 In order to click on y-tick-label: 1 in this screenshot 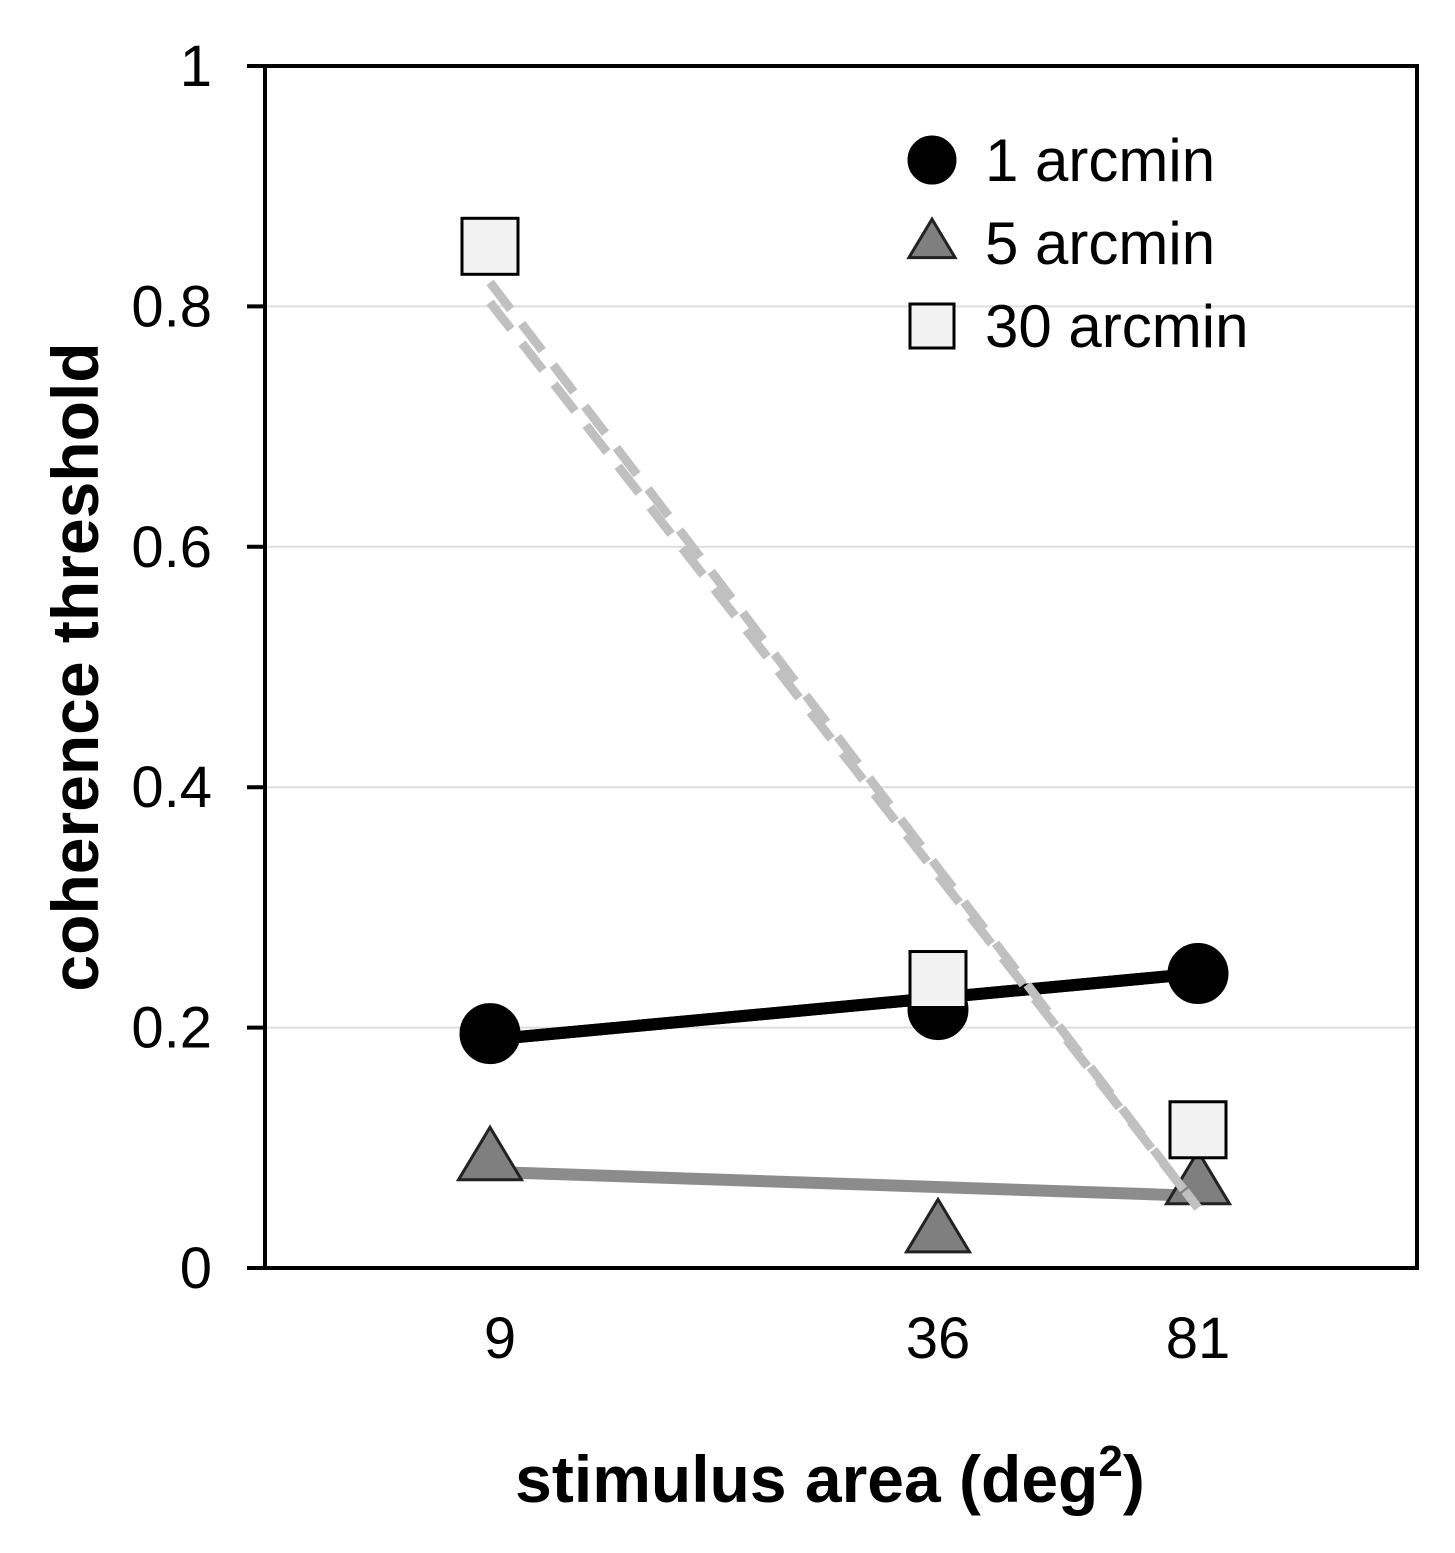, I will do `click(196, 66)`.